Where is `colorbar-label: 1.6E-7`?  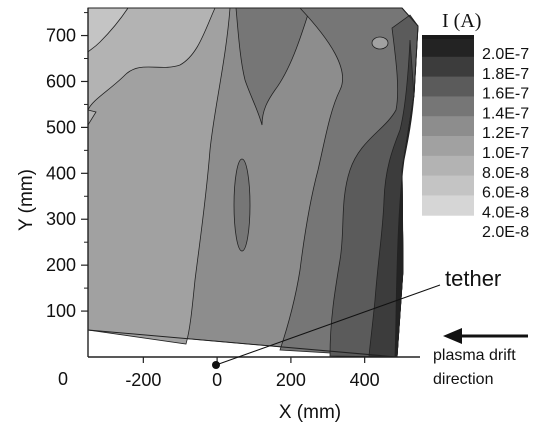 colorbar-label: 1.6E-7 is located at coordinates (505, 94).